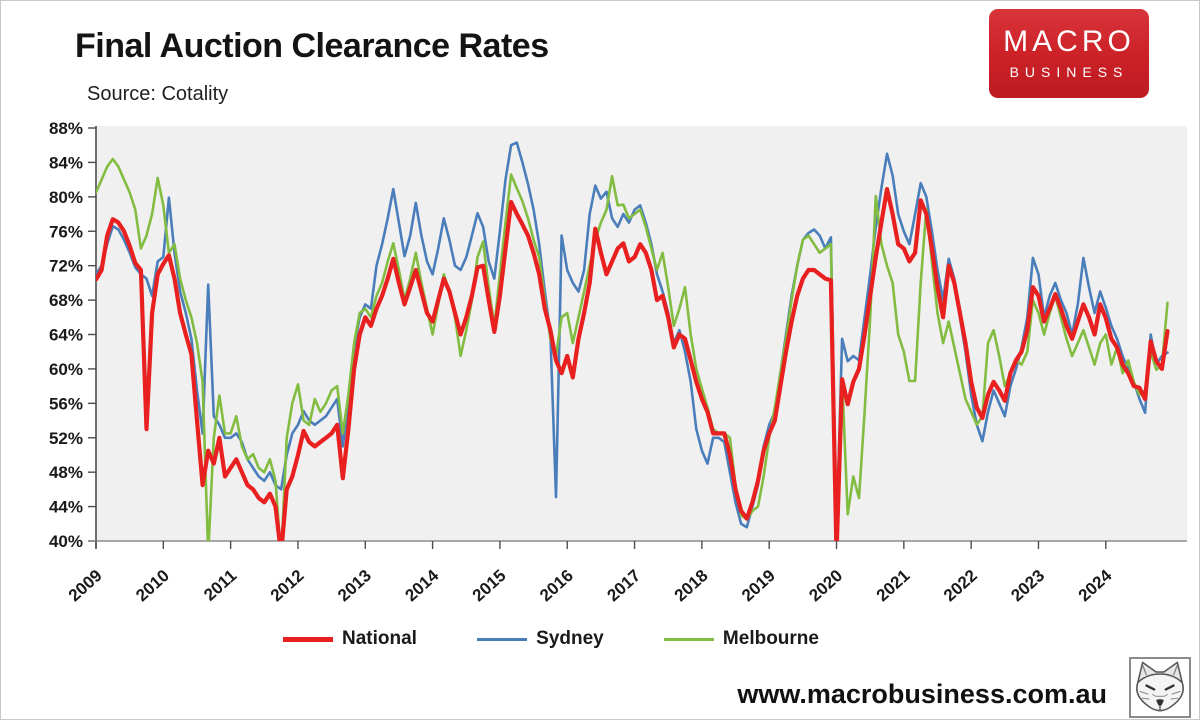 This screenshot has width=1200, height=720. Describe the element at coordinates (158, 94) in the screenshot. I see `source-label: Source: Cotality` at that location.